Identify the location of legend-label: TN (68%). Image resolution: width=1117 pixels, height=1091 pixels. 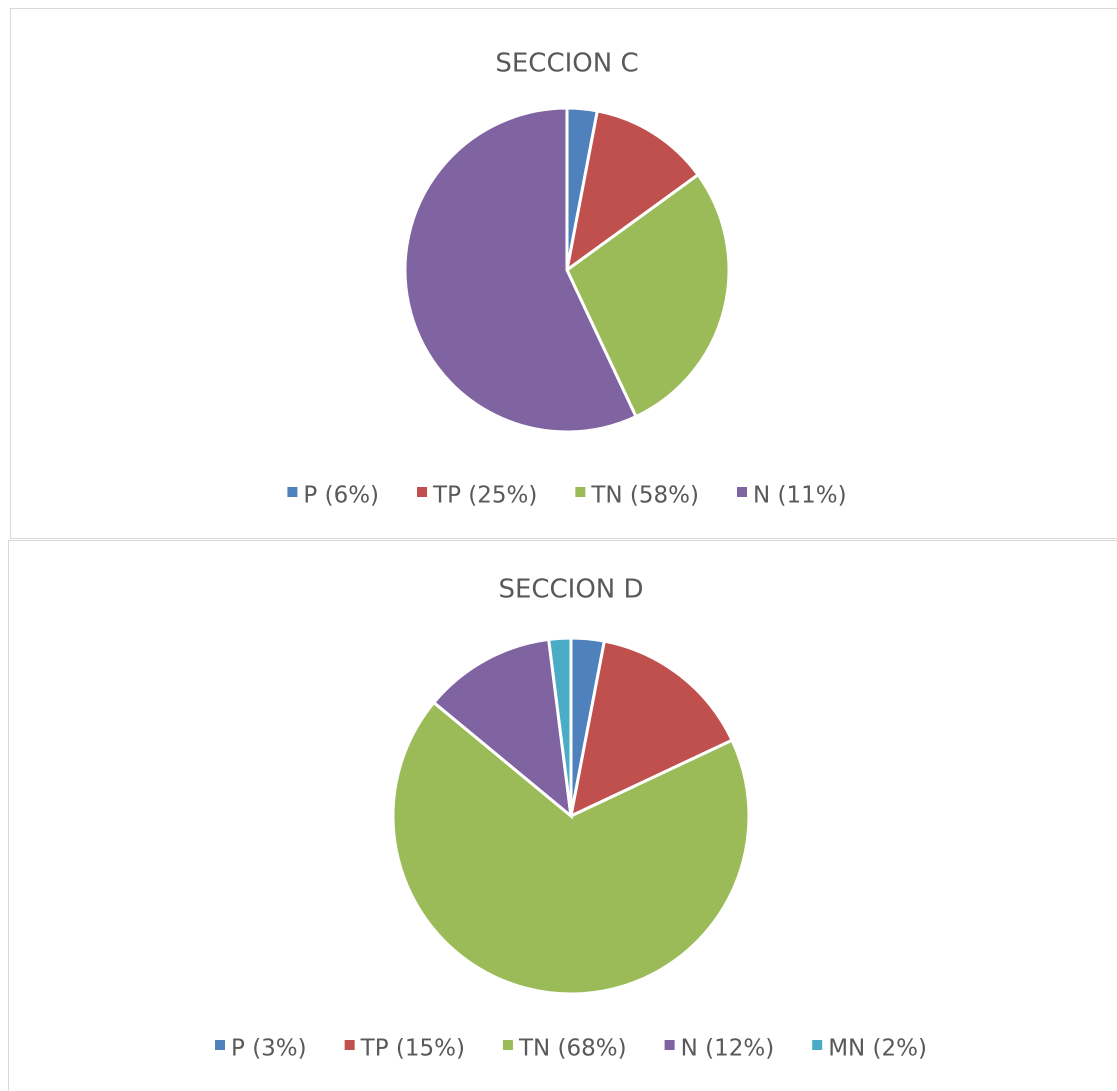
(572, 1049).